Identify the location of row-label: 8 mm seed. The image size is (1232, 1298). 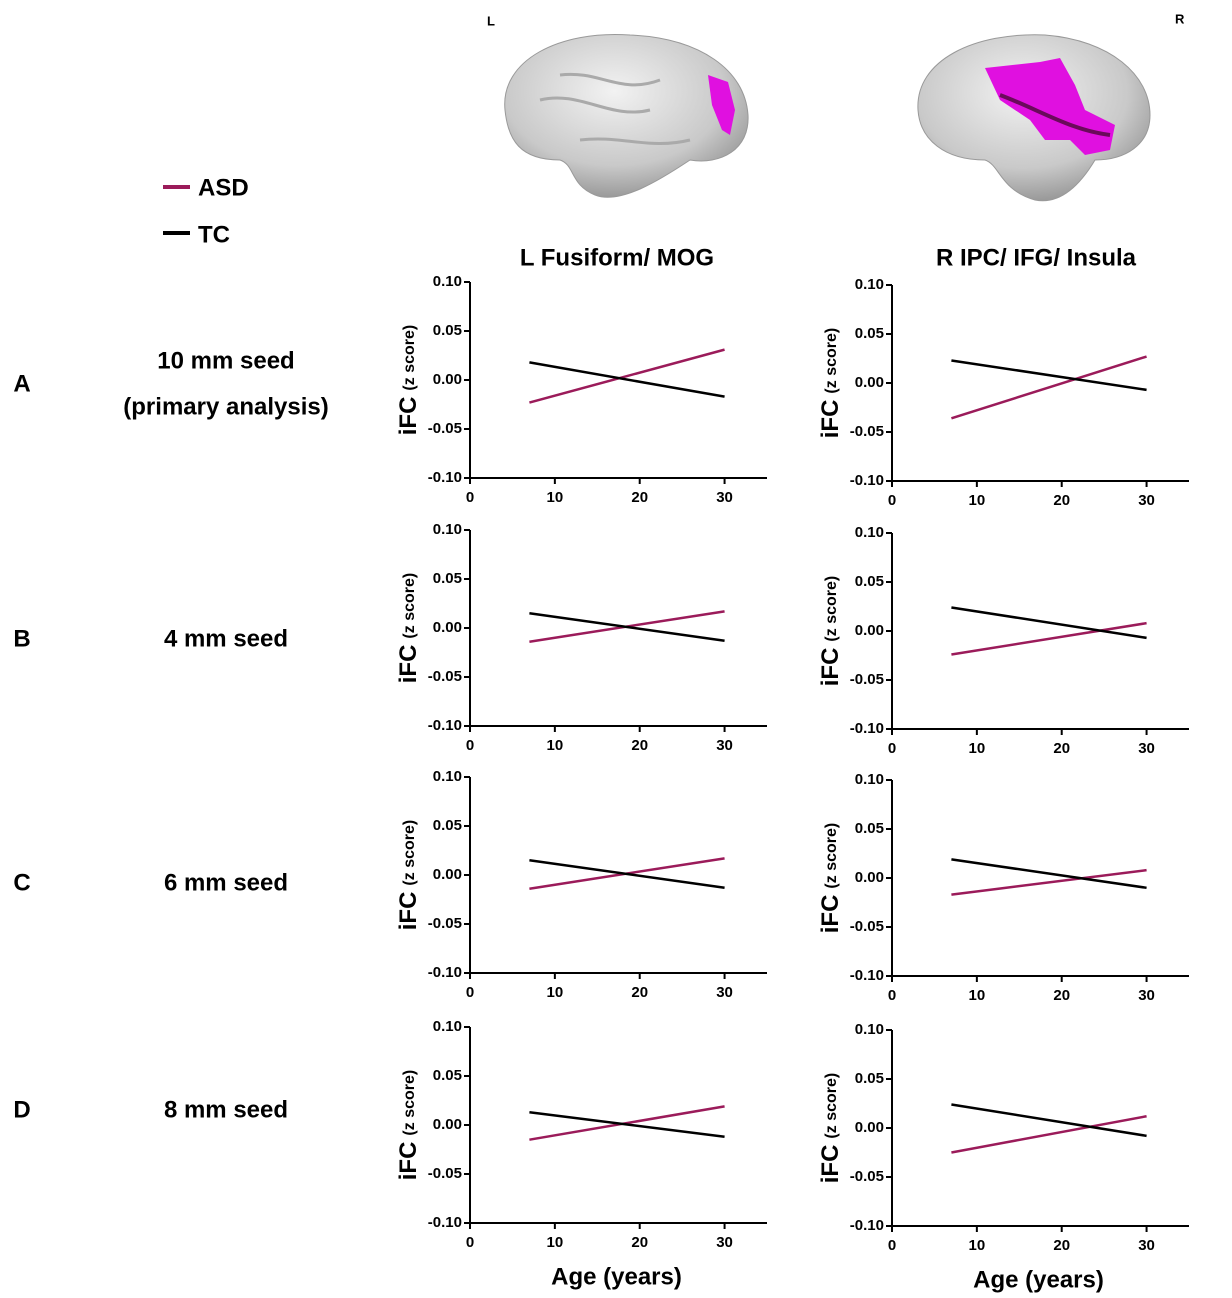
(226, 1109).